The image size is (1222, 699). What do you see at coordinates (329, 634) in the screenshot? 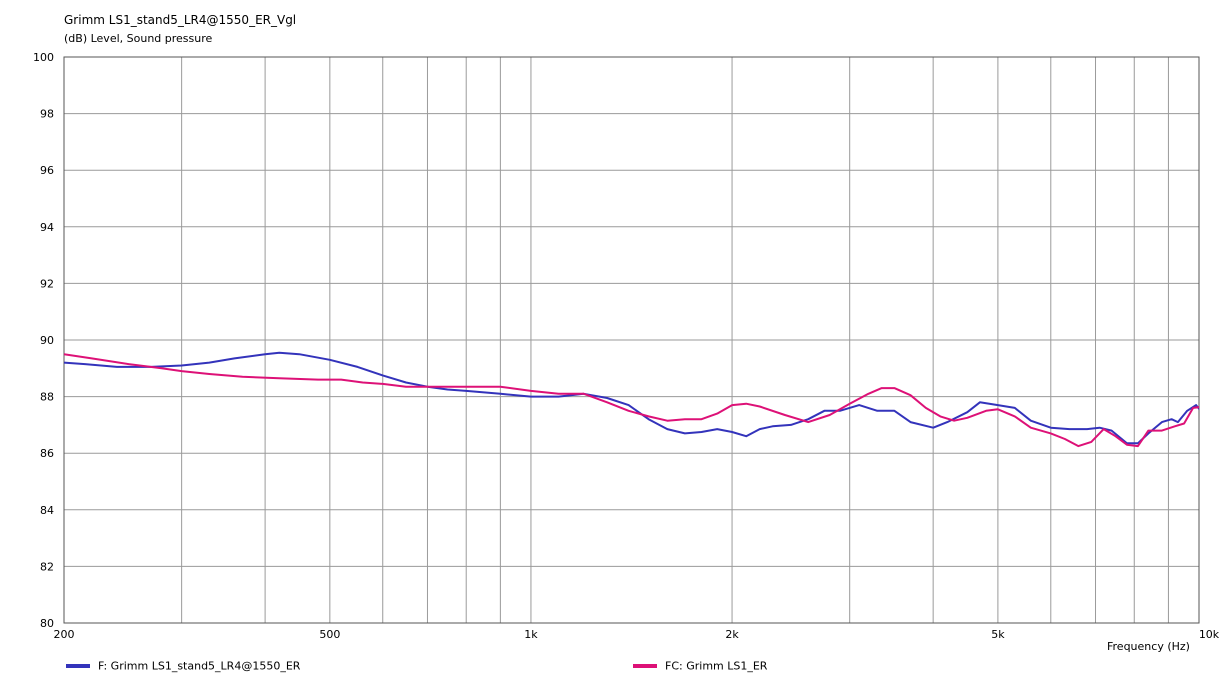
I see `x-tick-label: 500` at bounding box center [329, 634].